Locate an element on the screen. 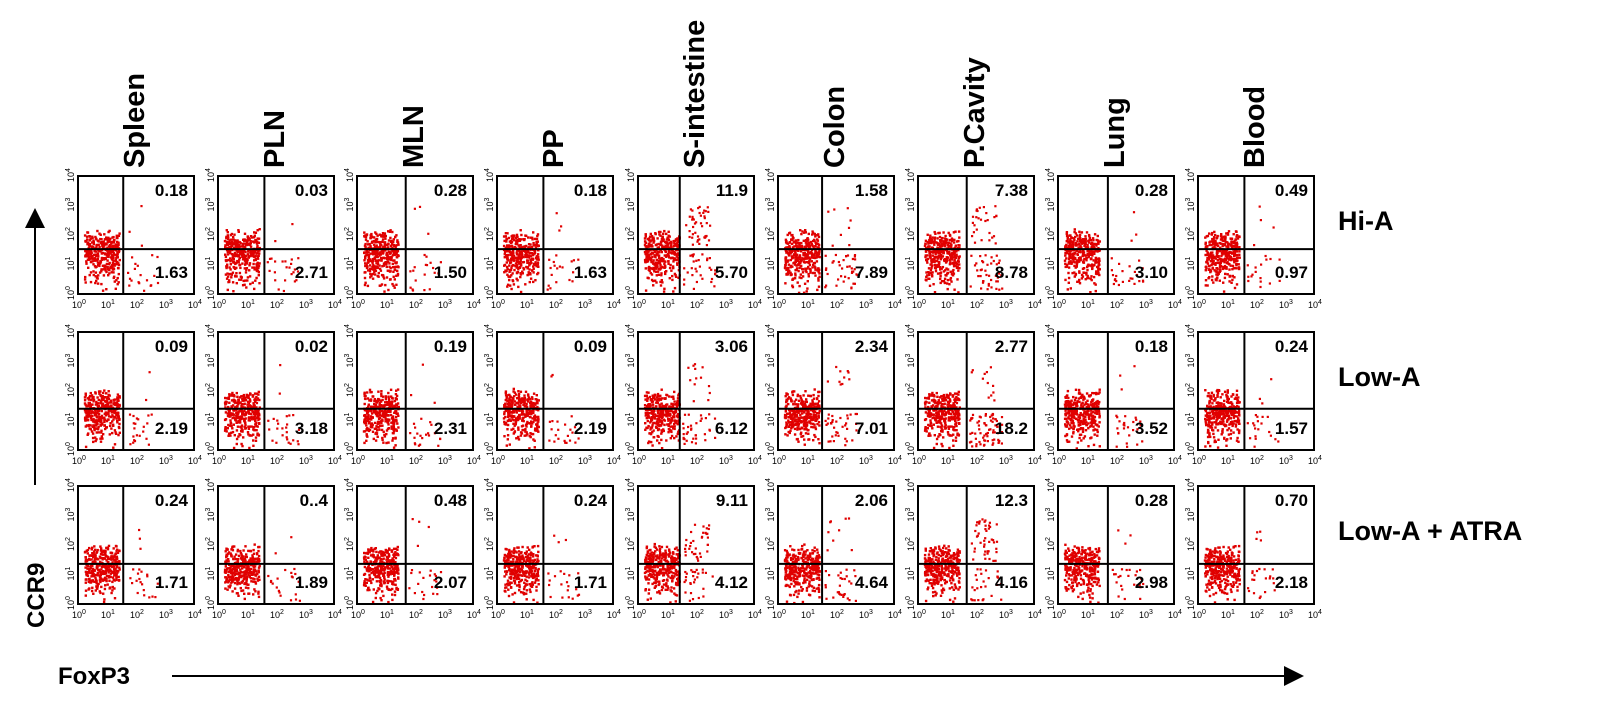 The image size is (1604, 711). scatter-dots is located at coordinates (541, 411).